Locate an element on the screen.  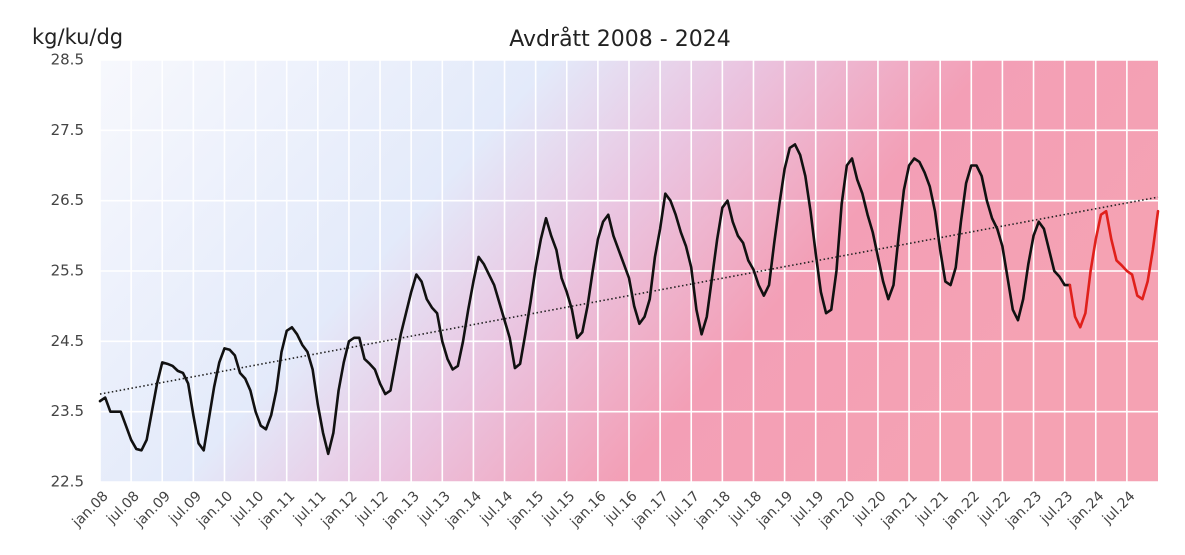
x-tick-label: jan.08 is located at coordinates (90, 509).